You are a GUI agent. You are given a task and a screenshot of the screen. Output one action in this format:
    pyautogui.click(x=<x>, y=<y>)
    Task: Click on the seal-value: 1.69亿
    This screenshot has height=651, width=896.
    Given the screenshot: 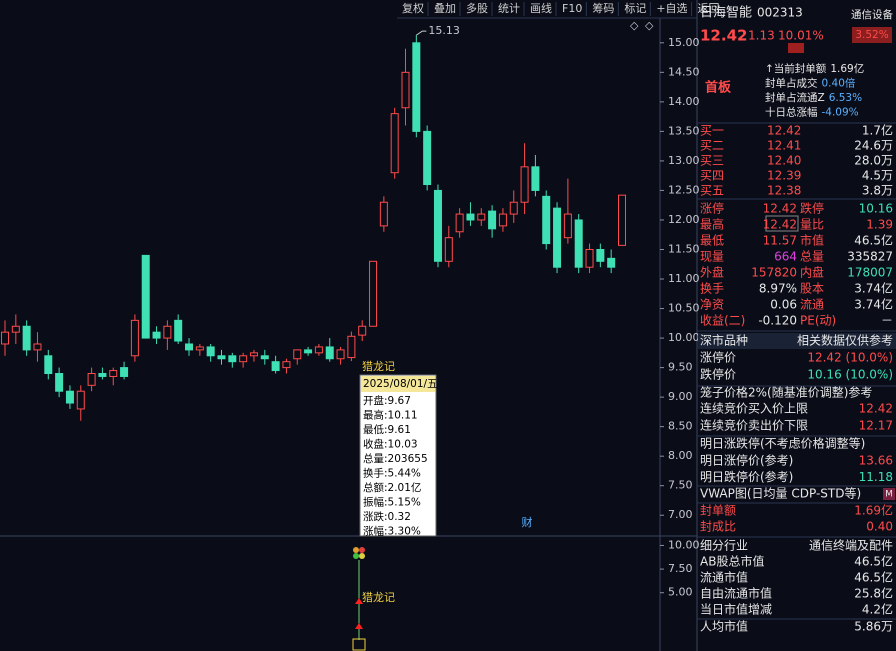 What is the action you would take?
    pyautogui.click(x=847, y=68)
    